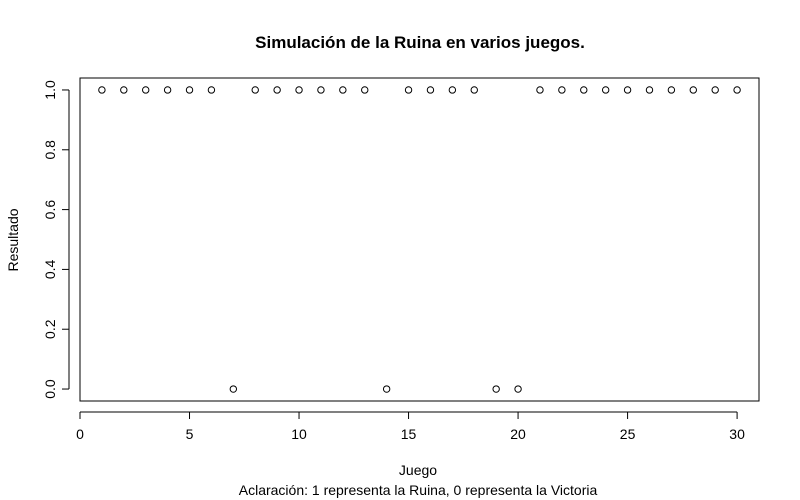 This screenshot has width=800, height=500. Describe the element at coordinates (409, 434) in the screenshot. I see `x-tick-label: 15` at that location.